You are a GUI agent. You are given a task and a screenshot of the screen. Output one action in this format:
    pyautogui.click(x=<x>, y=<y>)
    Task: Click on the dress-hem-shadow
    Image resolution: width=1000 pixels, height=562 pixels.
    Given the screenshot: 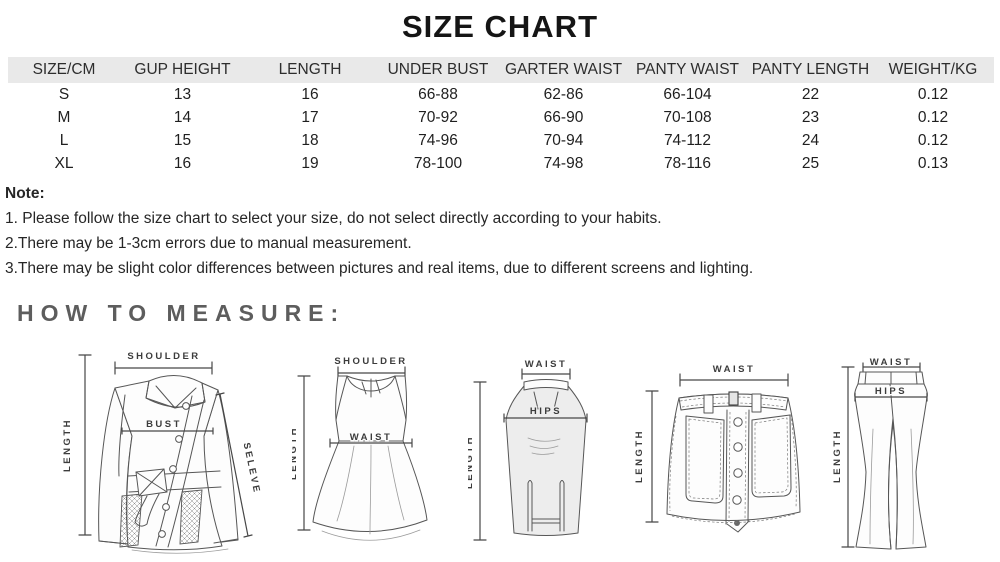 What is the action you would take?
    pyautogui.click(x=371, y=535)
    